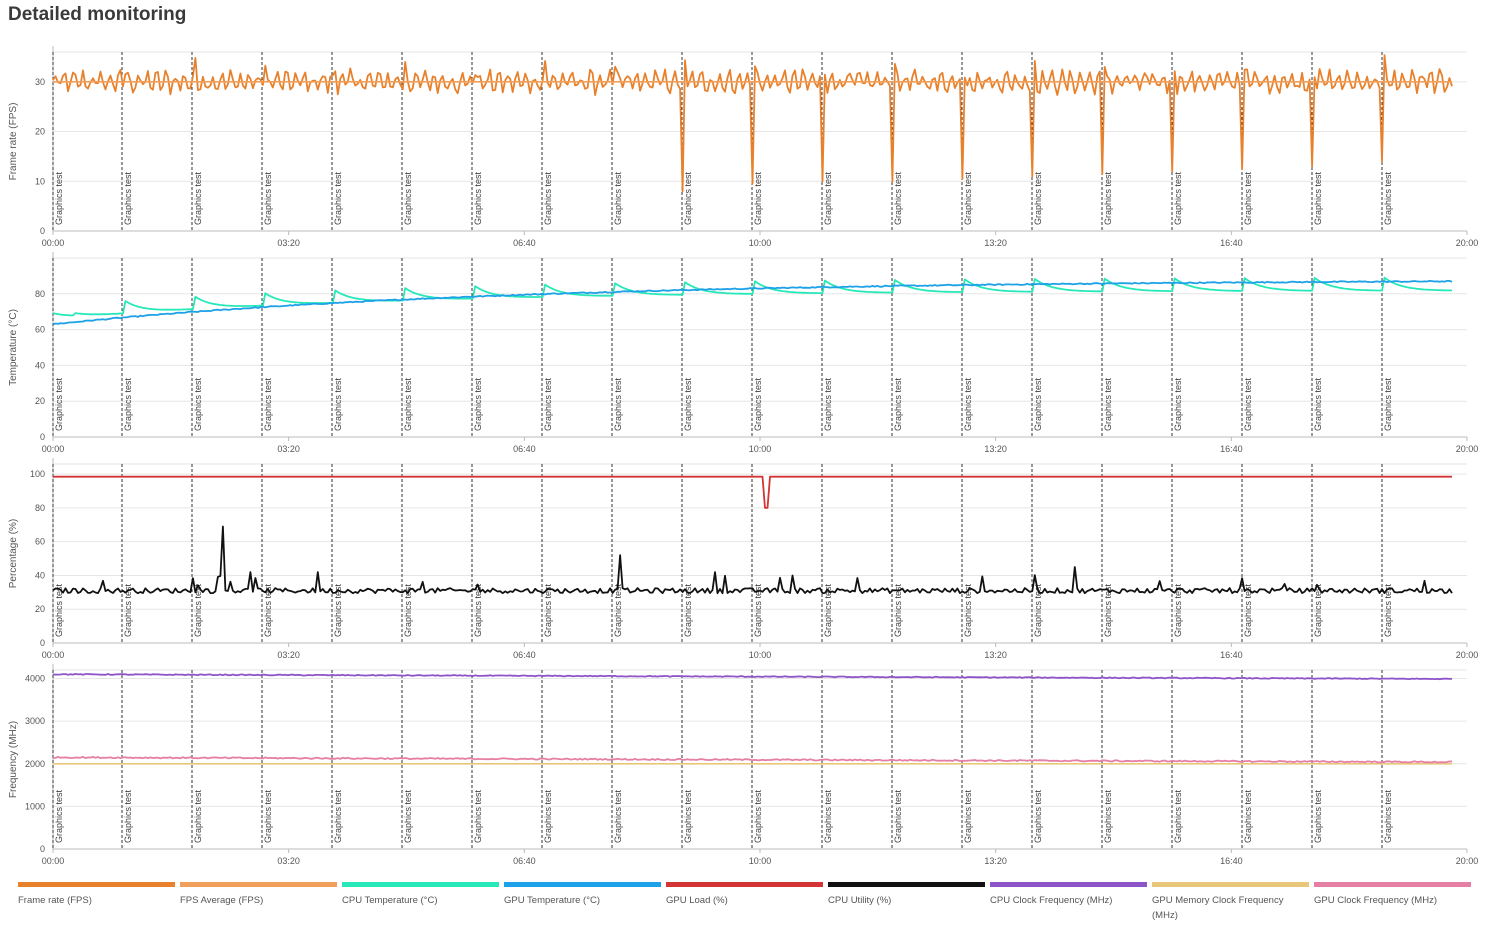 The width and height of the screenshot is (1504, 931). I want to click on series-line-gpu-load, so click(752, 492).